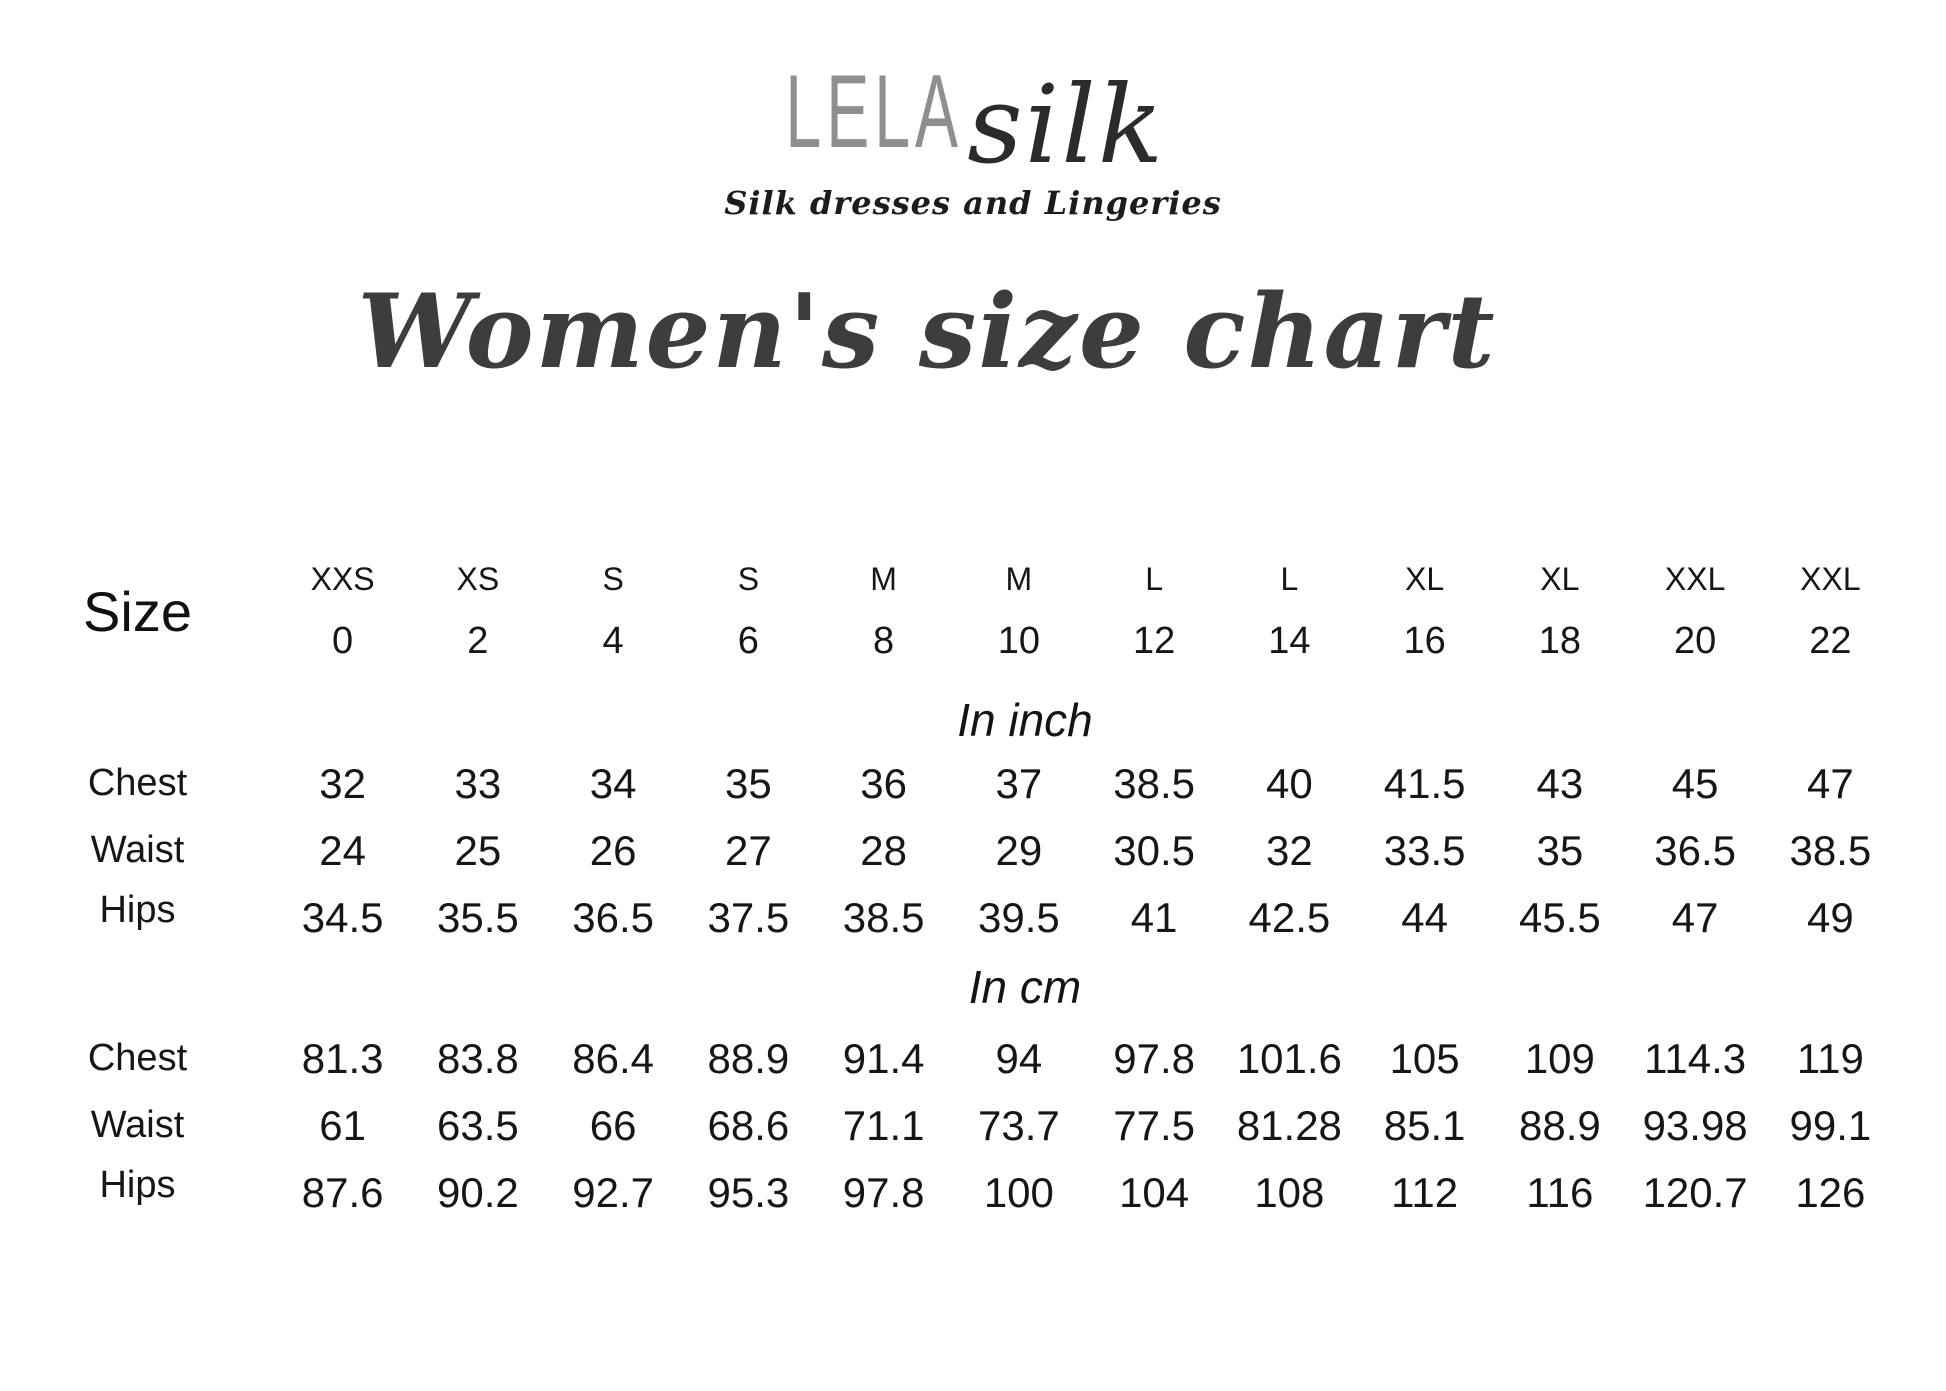  What do you see at coordinates (748, 1192) in the screenshot?
I see `measurement-value: 95.3` at bounding box center [748, 1192].